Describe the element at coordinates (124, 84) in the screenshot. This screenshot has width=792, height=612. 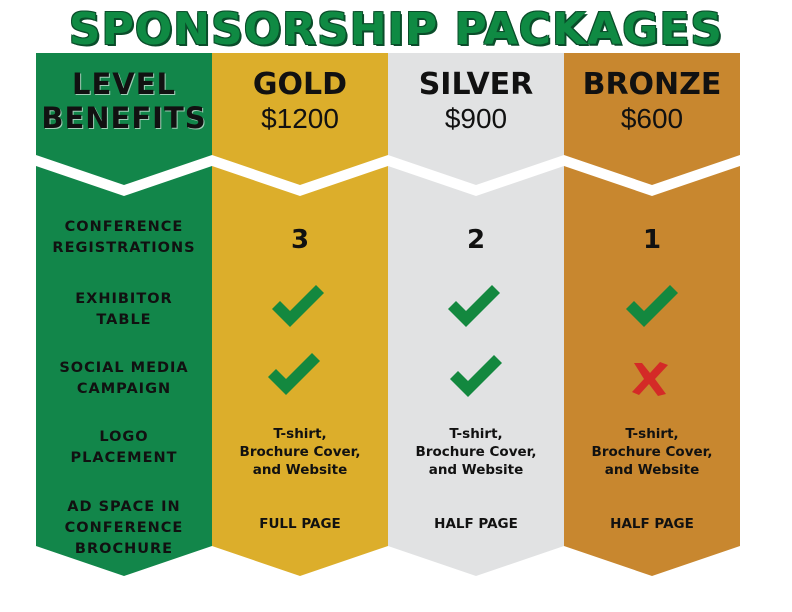
I see `level-header-line1: LEVEL` at that location.